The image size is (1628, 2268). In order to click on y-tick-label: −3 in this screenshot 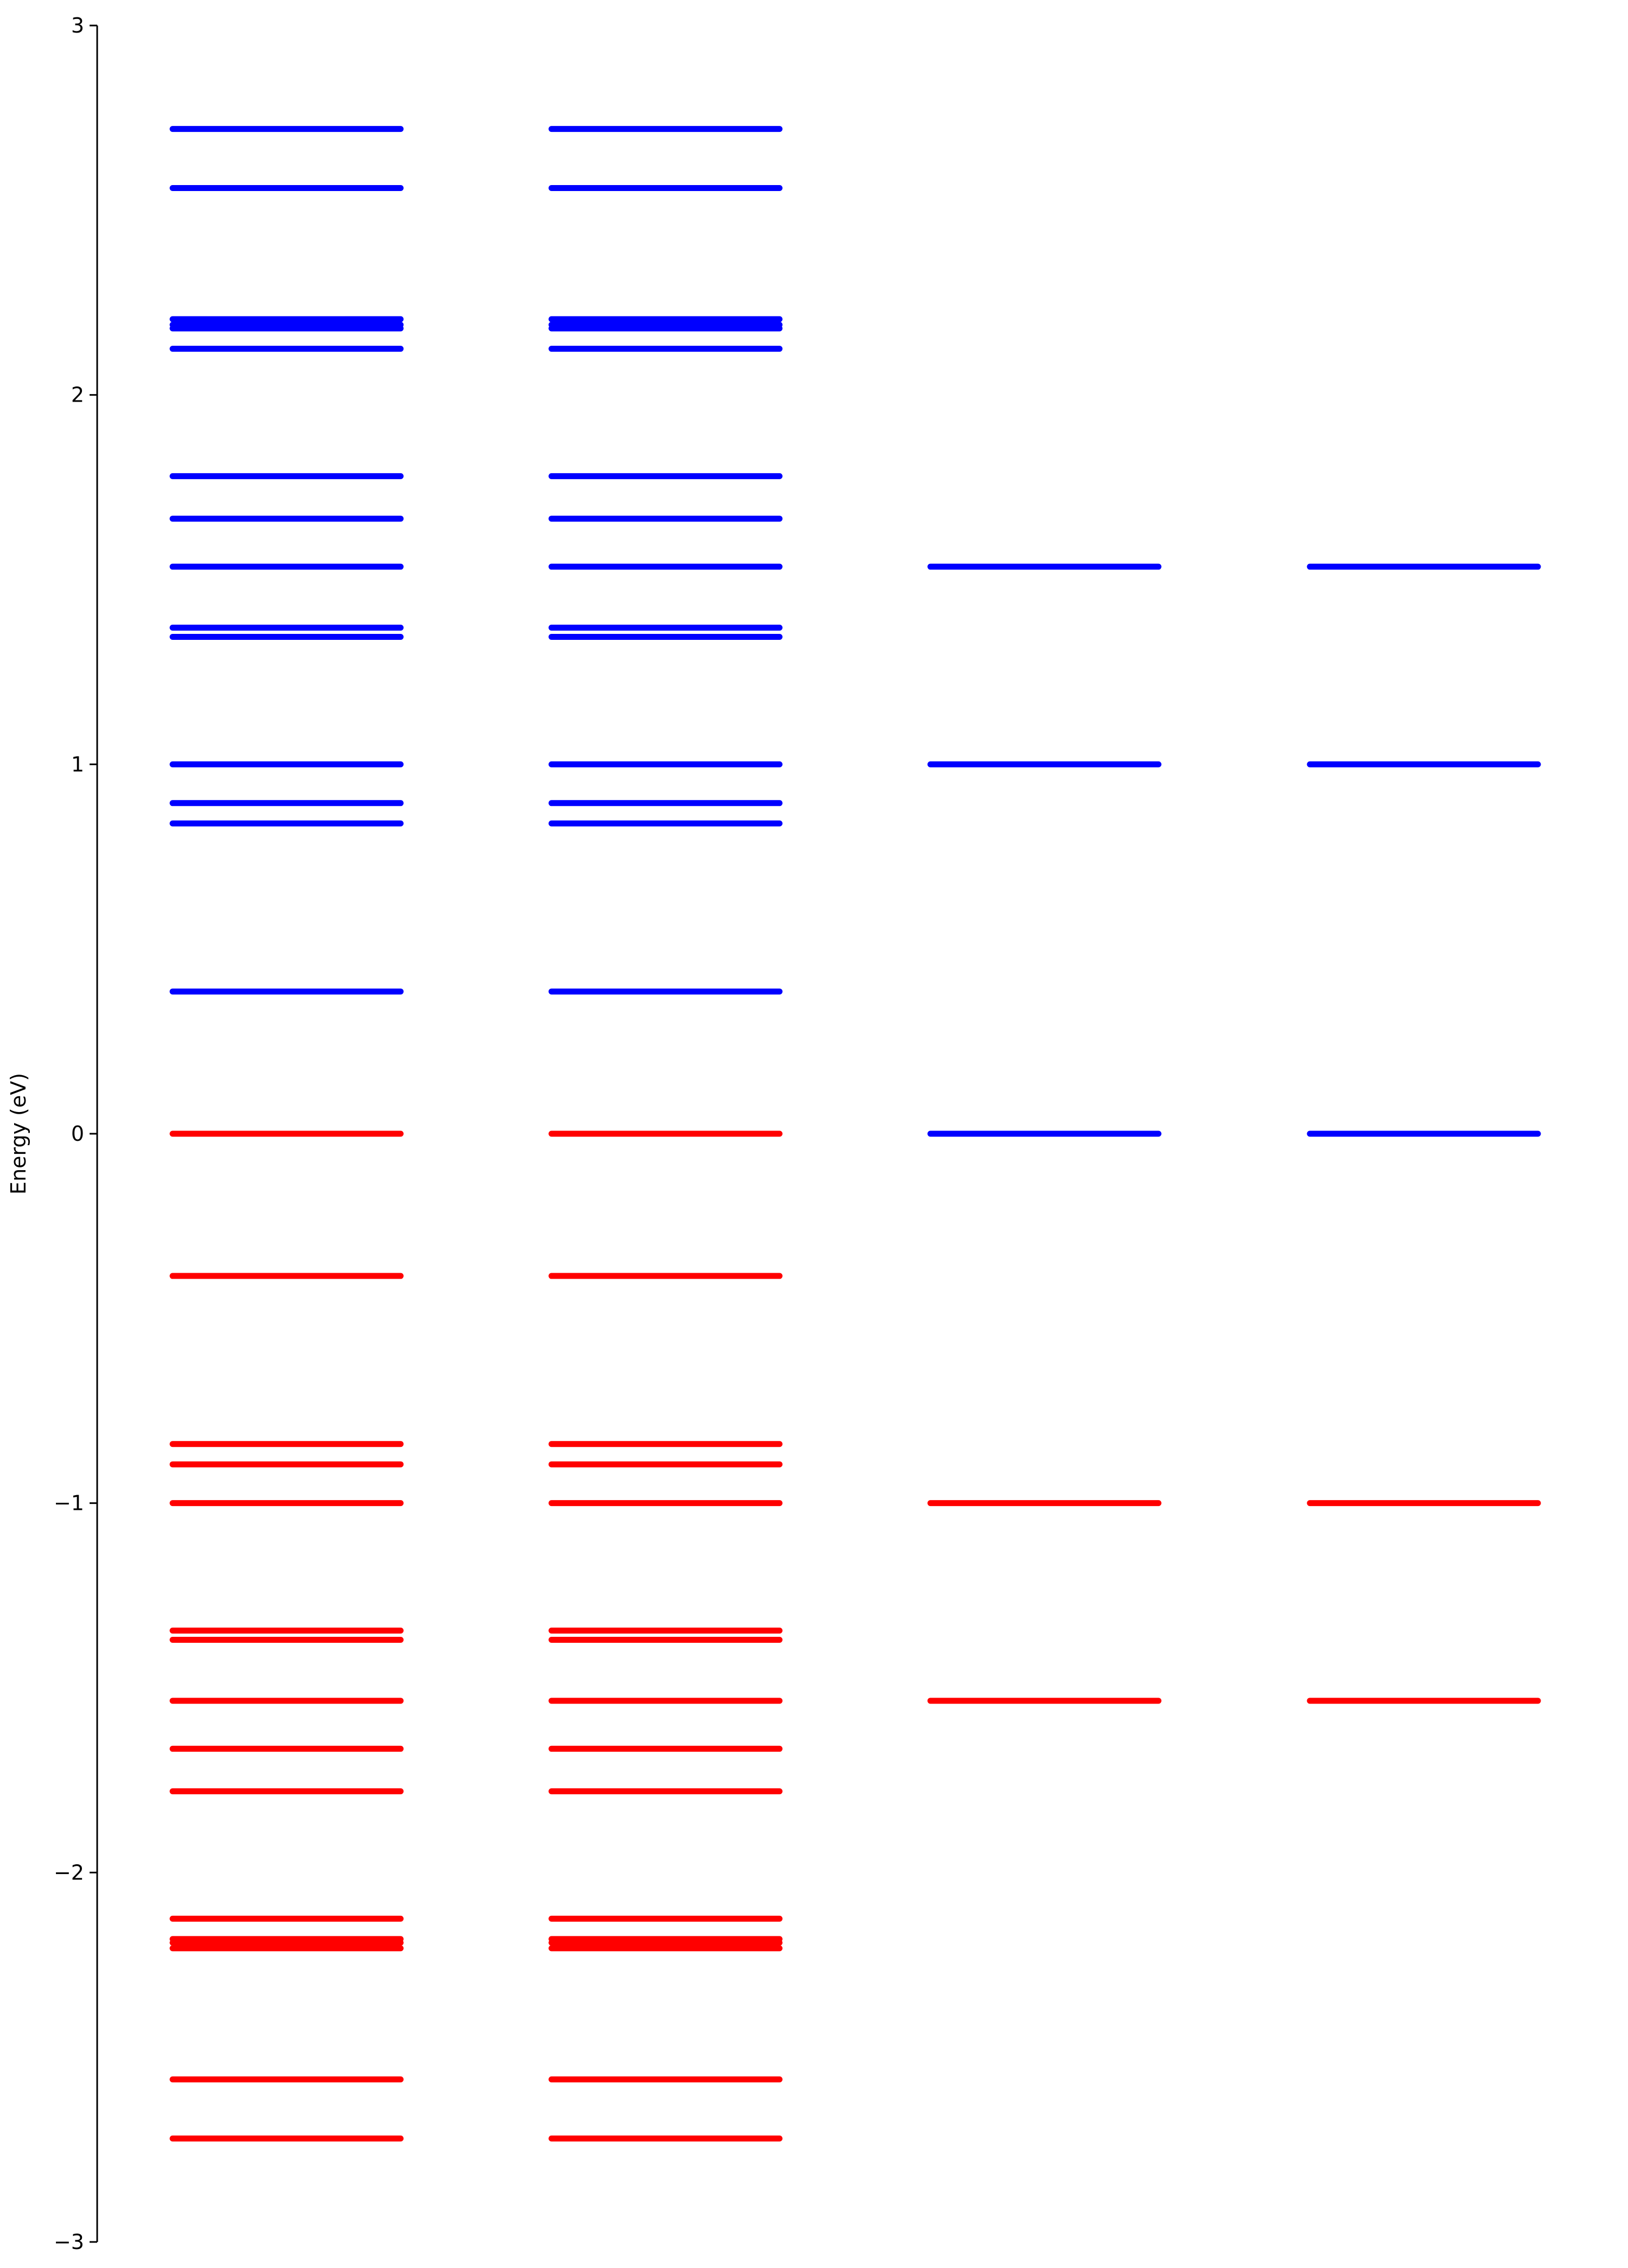, I will do `click(69, 2242)`.